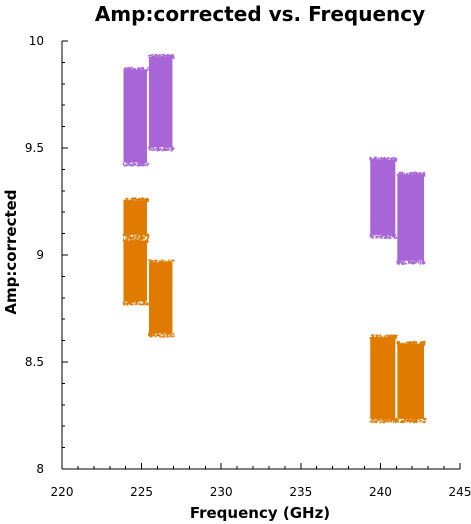  Describe the element at coordinates (221, 492) in the screenshot. I see `x-tick-label: 230` at that location.